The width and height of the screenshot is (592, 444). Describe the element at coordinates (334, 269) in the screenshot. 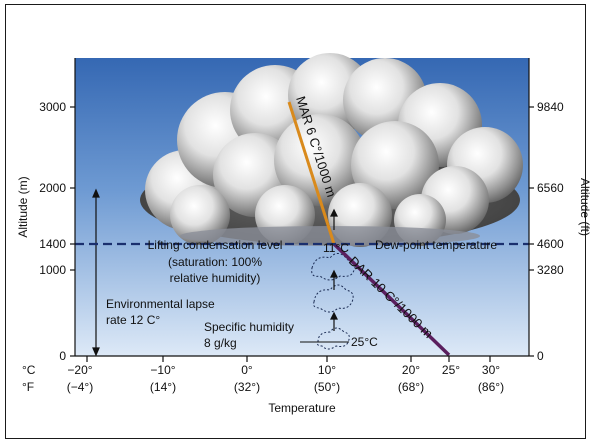

I see `parcel-arrows` at that location.